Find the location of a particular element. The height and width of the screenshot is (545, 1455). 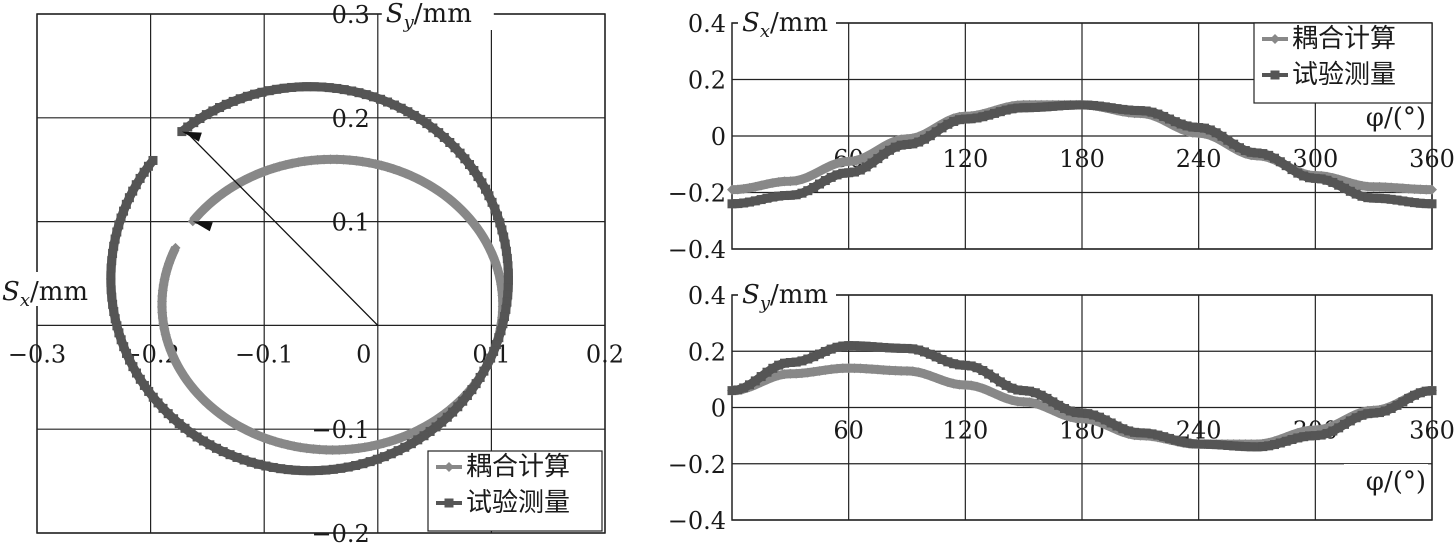

y-tick-label: 0.4 is located at coordinates (707, 296).